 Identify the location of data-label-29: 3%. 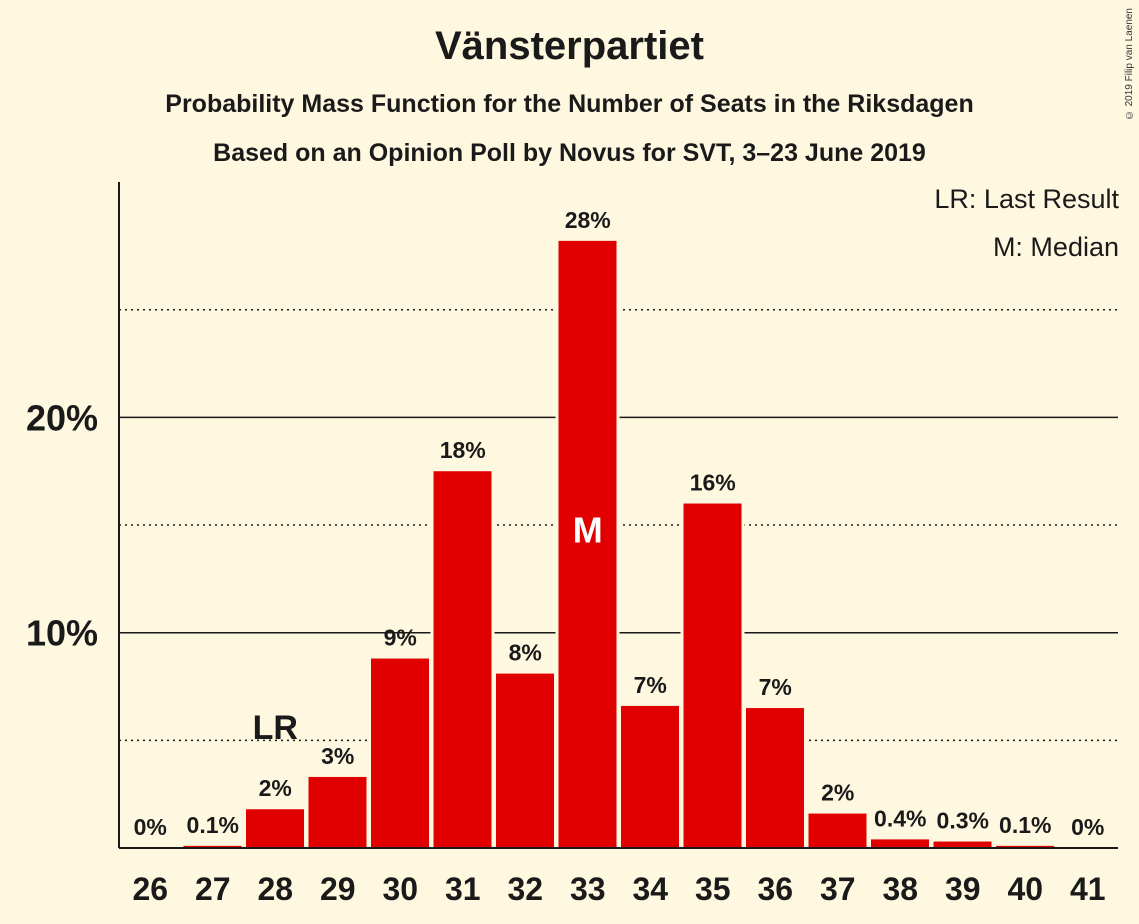
(337, 756).